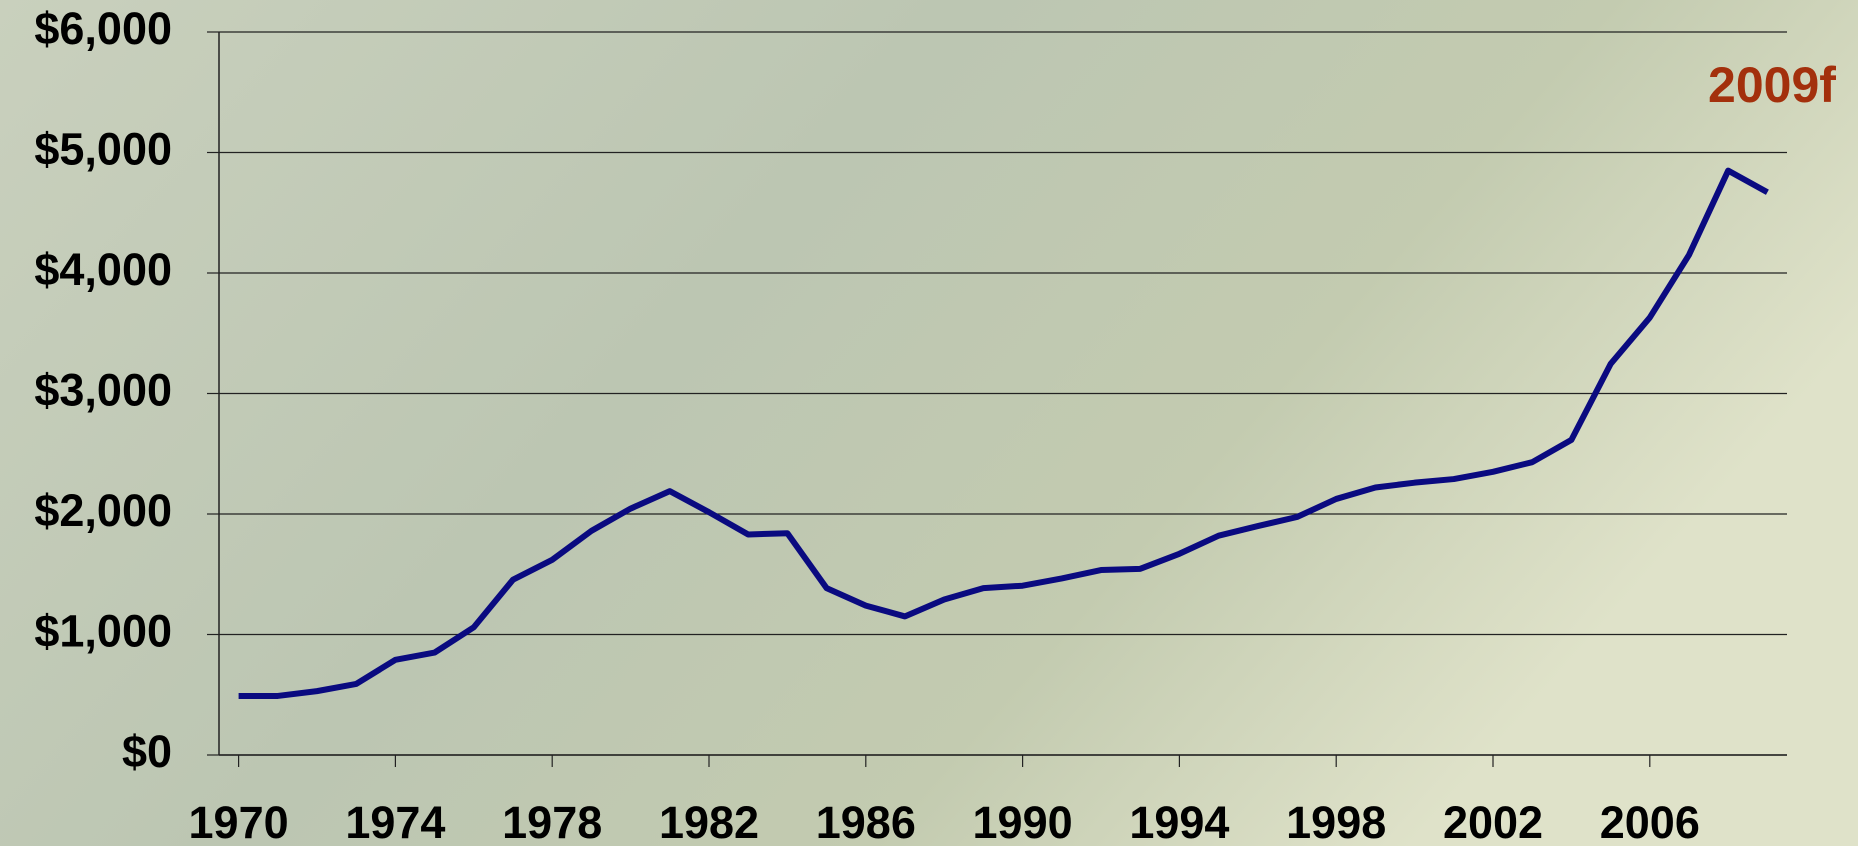 This screenshot has height=846, width=1858. Describe the element at coordinates (1336, 821) in the screenshot. I see `x-tick-label: 1998` at that location.